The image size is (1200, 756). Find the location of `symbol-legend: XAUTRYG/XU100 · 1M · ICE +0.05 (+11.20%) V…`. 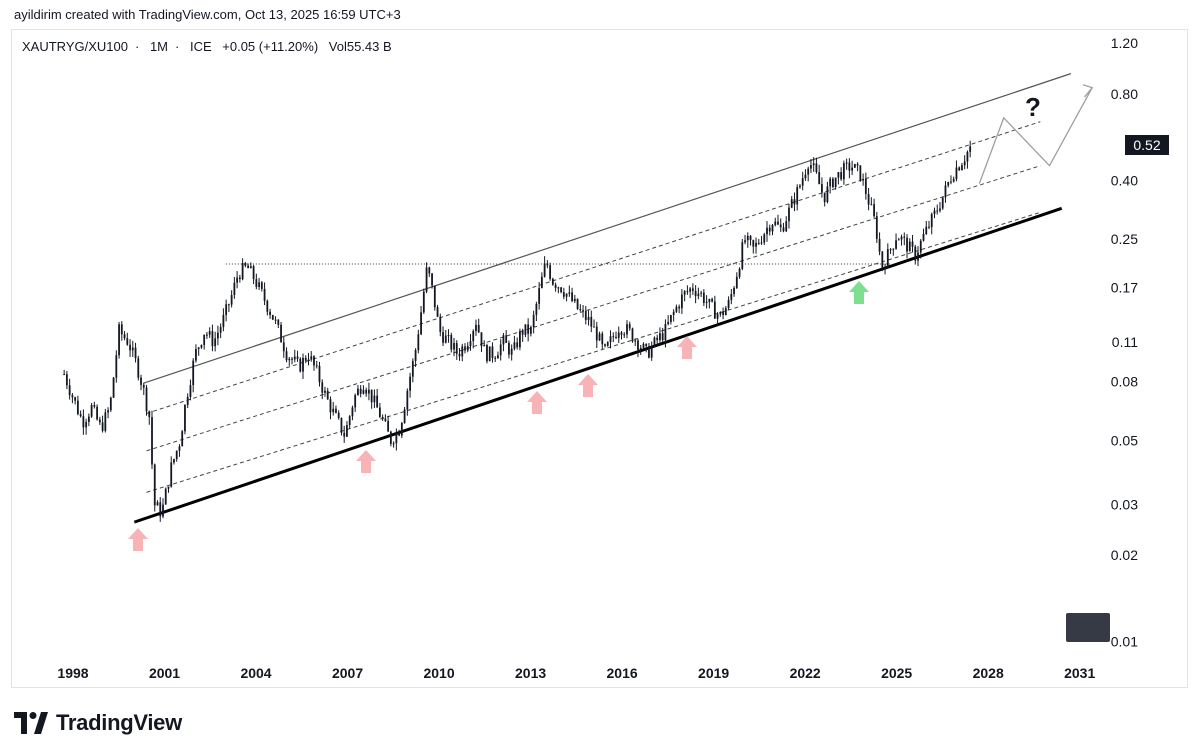

symbol-legend: XAUTRYG/XU100 · 1M · ICE +0.05 (+11.20%) V… is located at coordinates (210, 46).